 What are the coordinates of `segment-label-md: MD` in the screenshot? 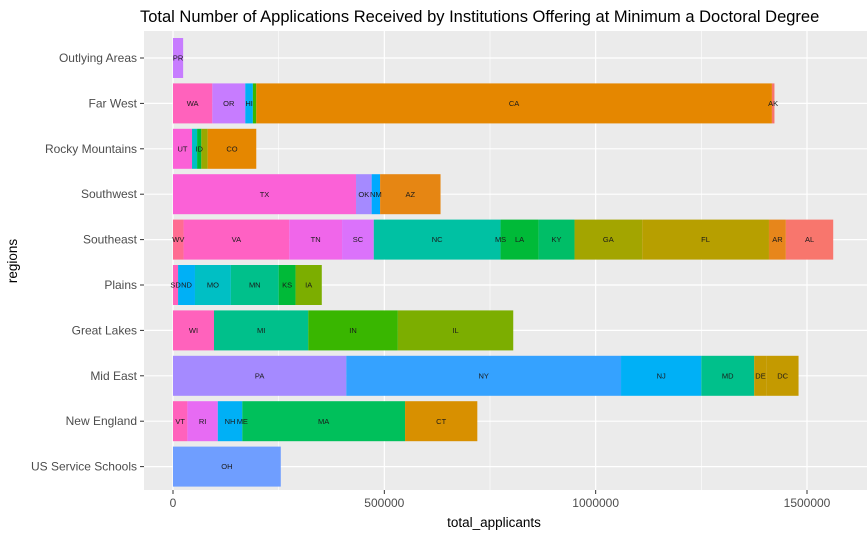 It's located at (728, 375).